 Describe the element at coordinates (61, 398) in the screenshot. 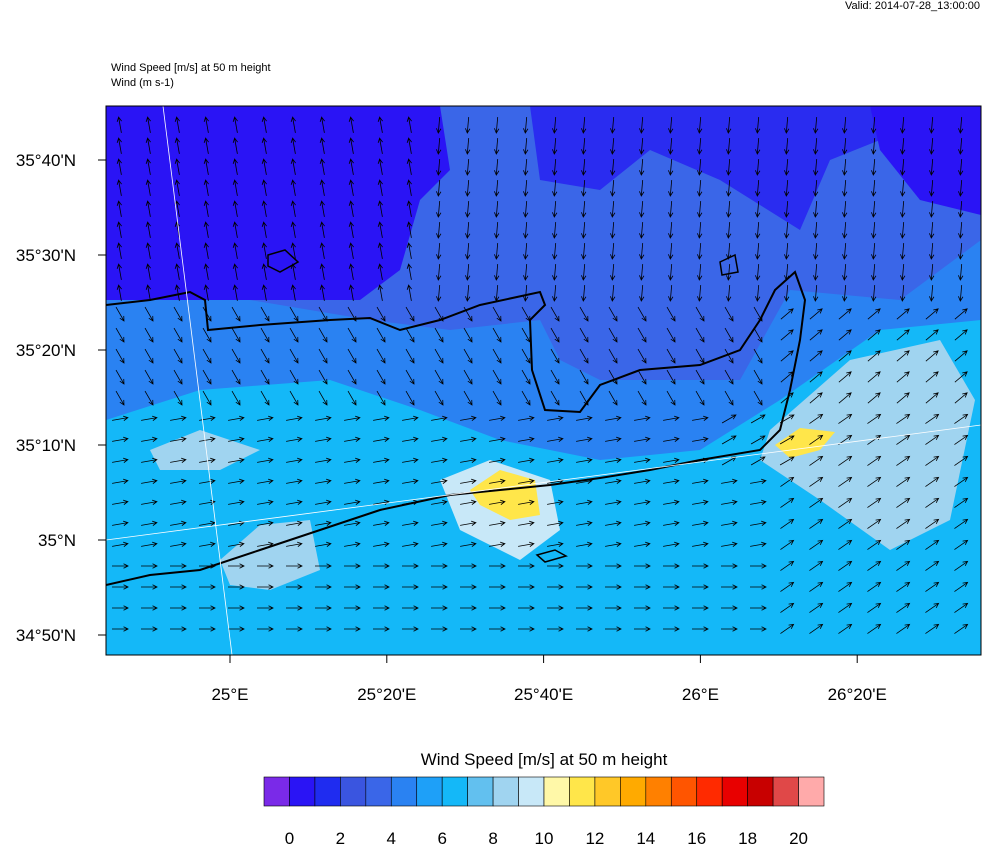

I see `lat-labels: 35°40'N 35°30'N 35°20'N 35°10'N 35°N 34°50'N` at that location.